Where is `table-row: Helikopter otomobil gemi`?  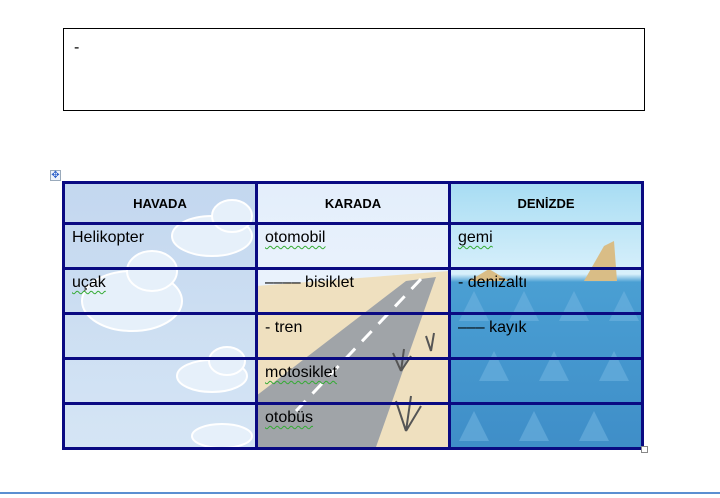 table-row: Helikopter otomobil gemi is located at coordinates (353, 246).